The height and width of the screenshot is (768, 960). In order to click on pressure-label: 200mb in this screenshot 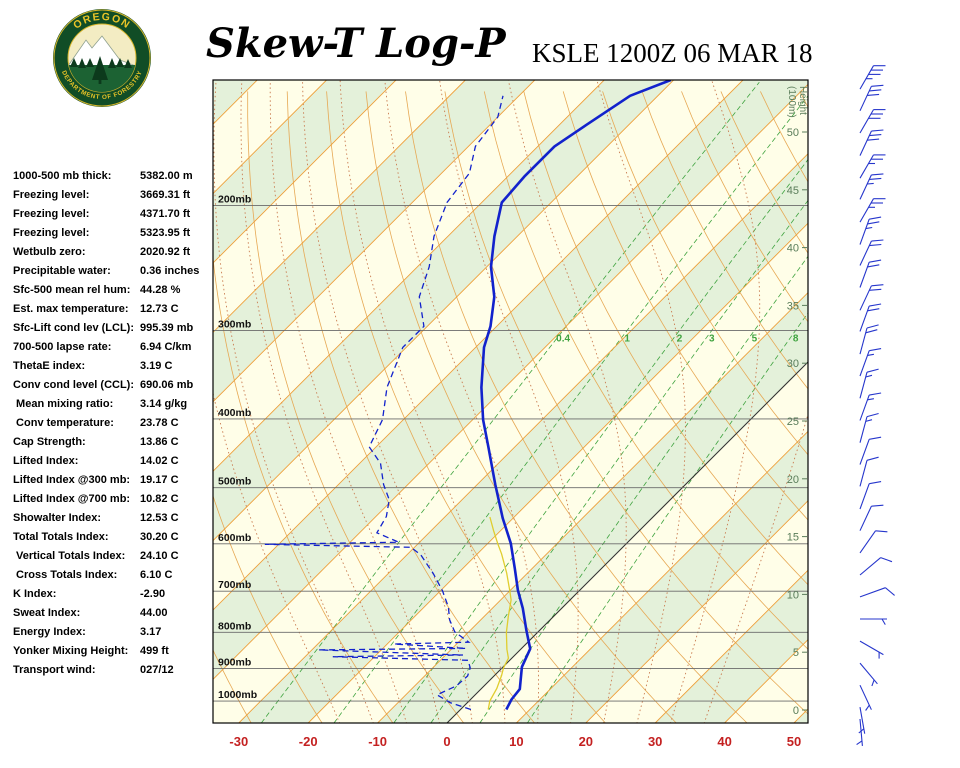, I will do `click(234, 200)`.